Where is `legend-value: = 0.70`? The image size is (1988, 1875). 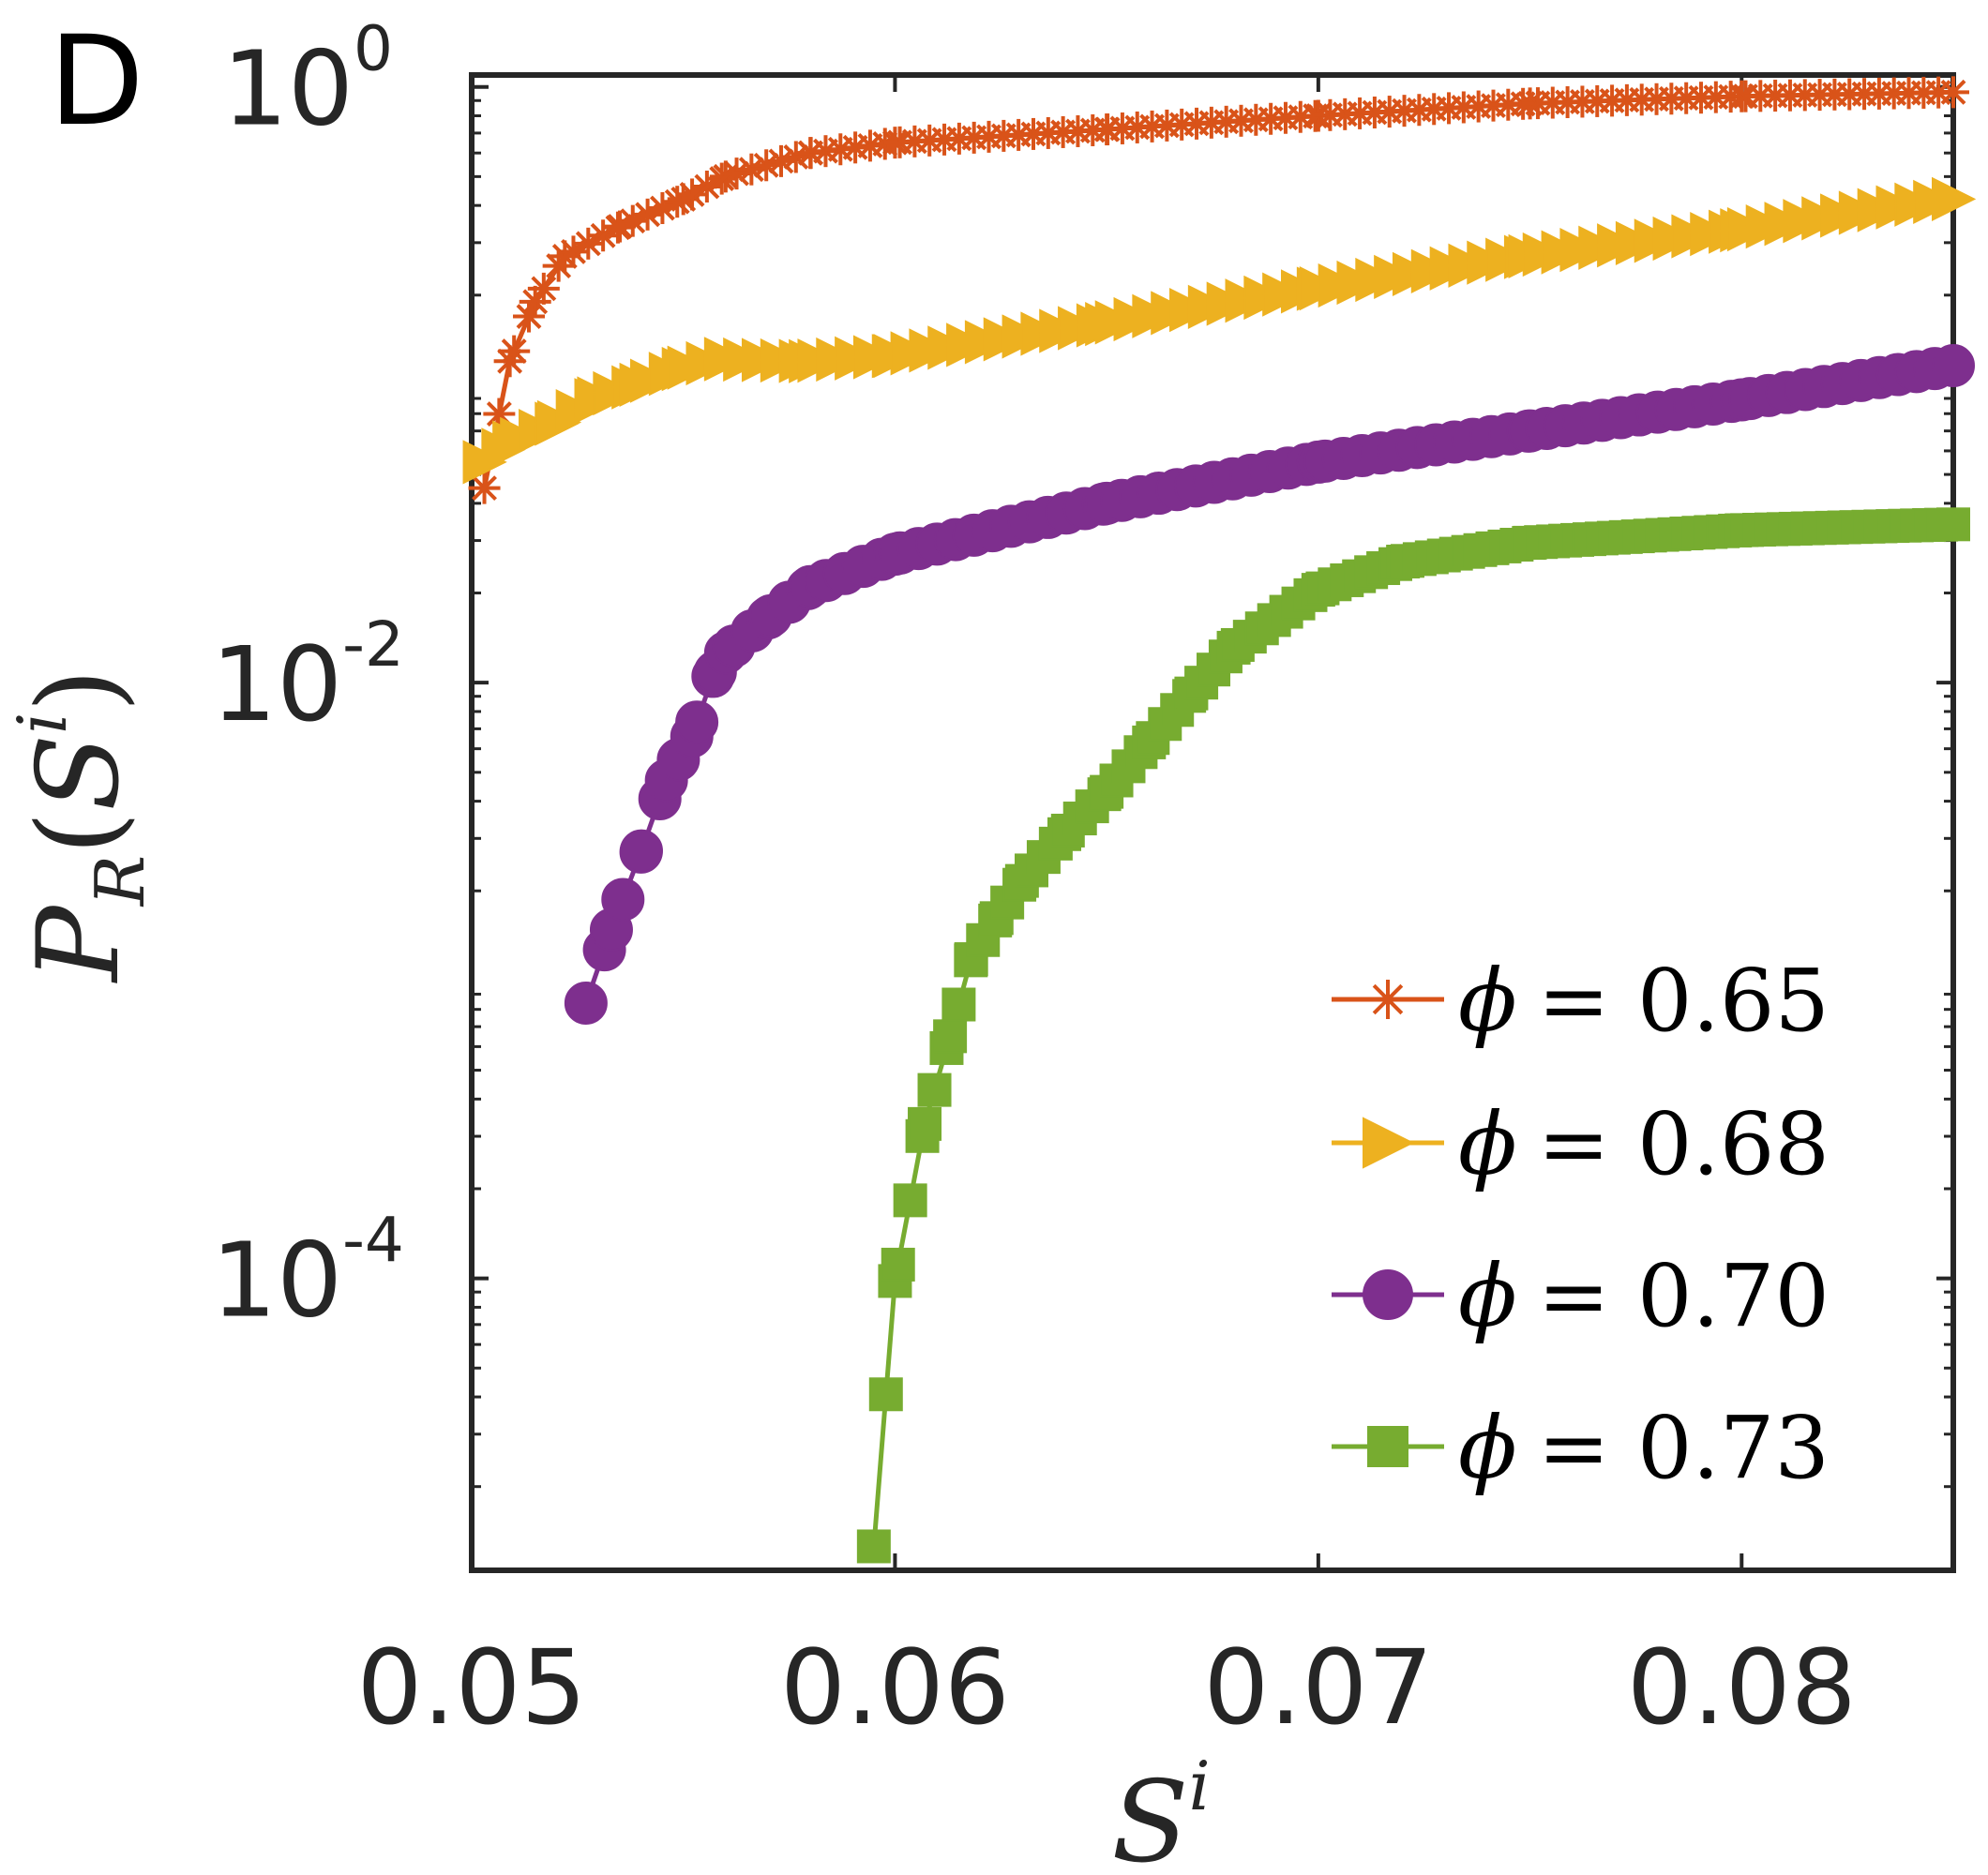 legend-value: = 0.70 is located at coordinates (1684, 1296).